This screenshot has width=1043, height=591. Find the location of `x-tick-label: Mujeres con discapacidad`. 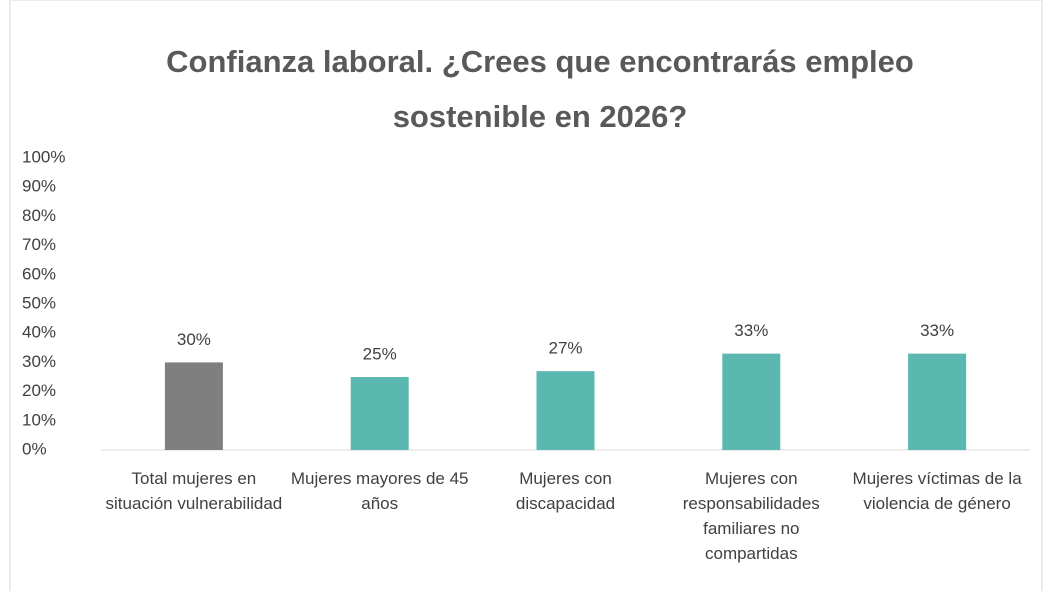

x-tick-label: Mujeres con discapacidad is located at coordinates (565, 491).